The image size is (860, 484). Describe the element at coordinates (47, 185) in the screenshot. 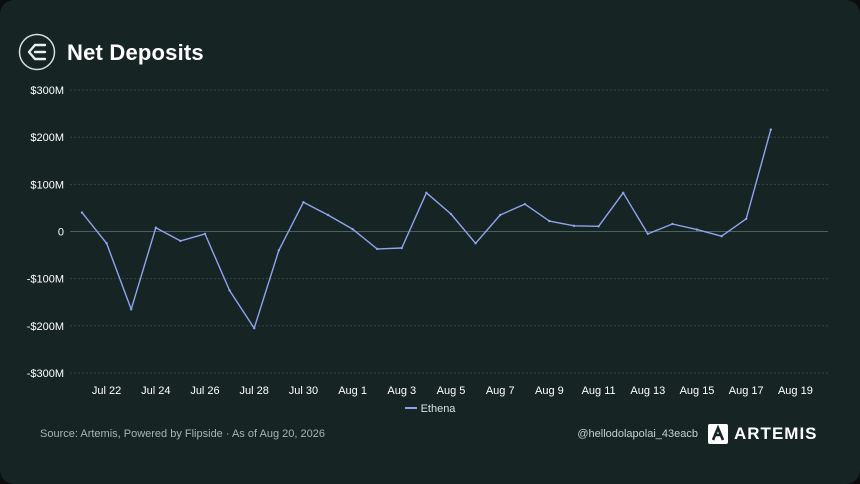

I see `y-tick-label: $100M` at that location.